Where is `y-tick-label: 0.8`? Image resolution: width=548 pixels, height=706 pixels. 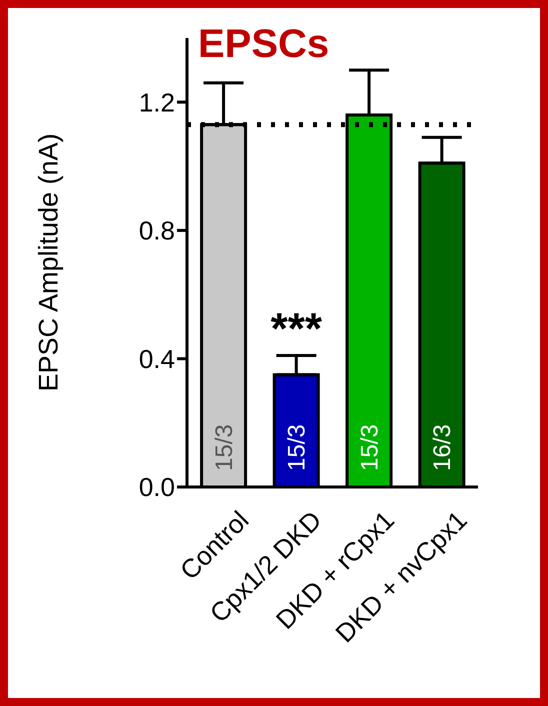 y-tick-label: 0.8 is located at coordinates (156, 231).